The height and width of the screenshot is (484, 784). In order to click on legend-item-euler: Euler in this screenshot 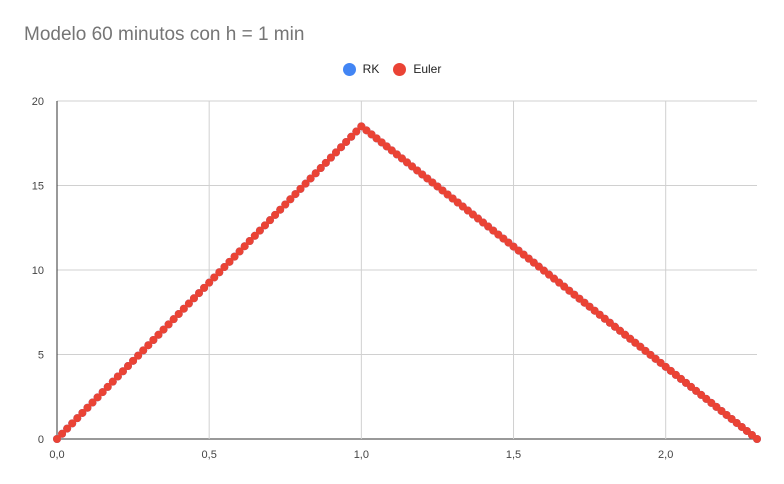, I will do `click(417, 69)`.